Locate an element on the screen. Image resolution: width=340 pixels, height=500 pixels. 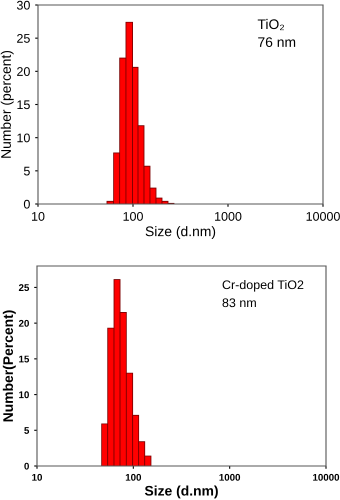
y-tick-label: 30 is located at coordinates (23, 5).